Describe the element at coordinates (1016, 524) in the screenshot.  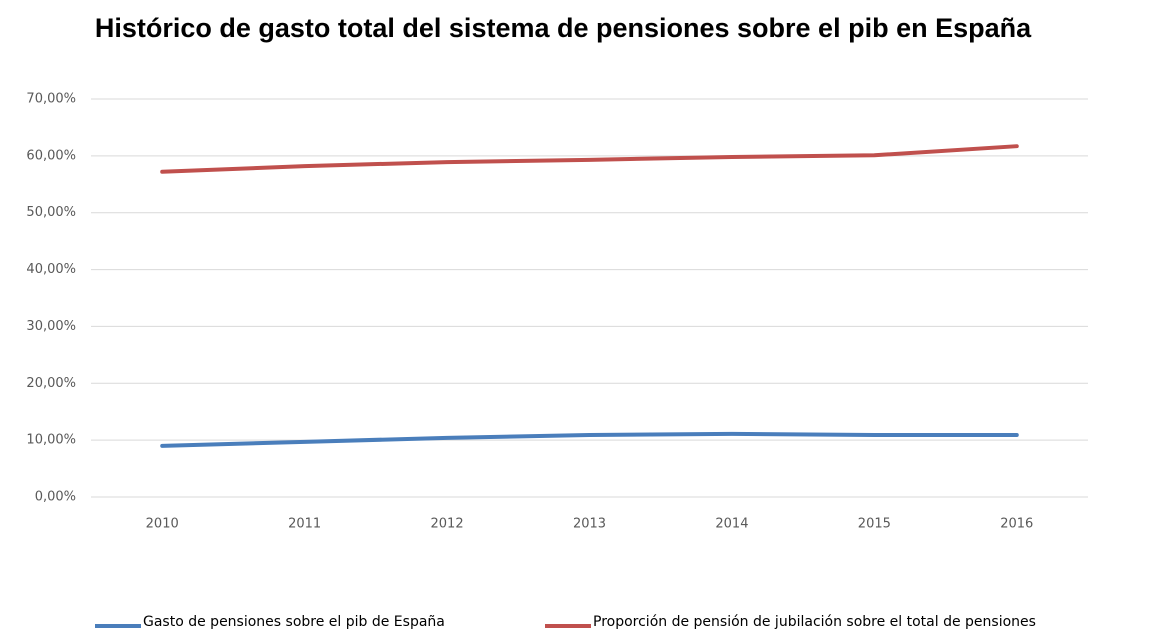
I see `x-tick-label: 2016` at that location.